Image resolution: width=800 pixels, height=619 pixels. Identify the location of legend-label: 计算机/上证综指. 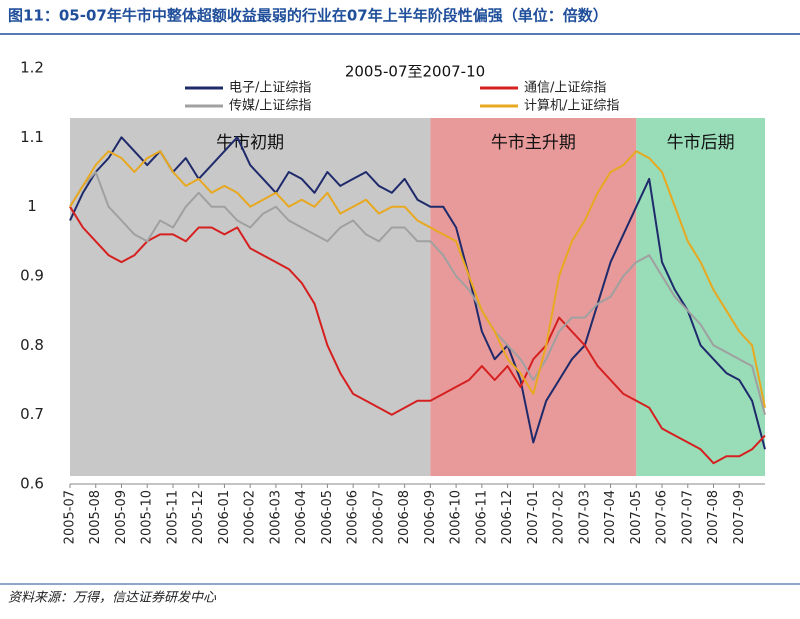
(571, 106).